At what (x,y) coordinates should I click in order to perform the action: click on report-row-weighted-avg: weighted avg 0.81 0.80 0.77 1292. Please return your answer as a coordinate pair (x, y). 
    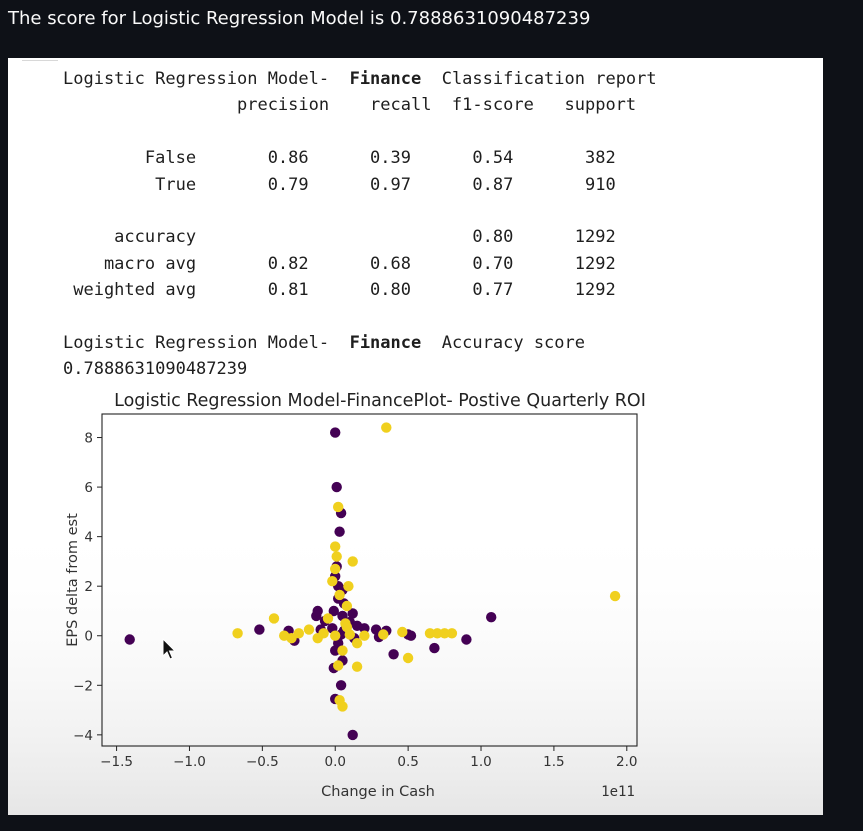
    Looking at the image, I should click on (339, 290).